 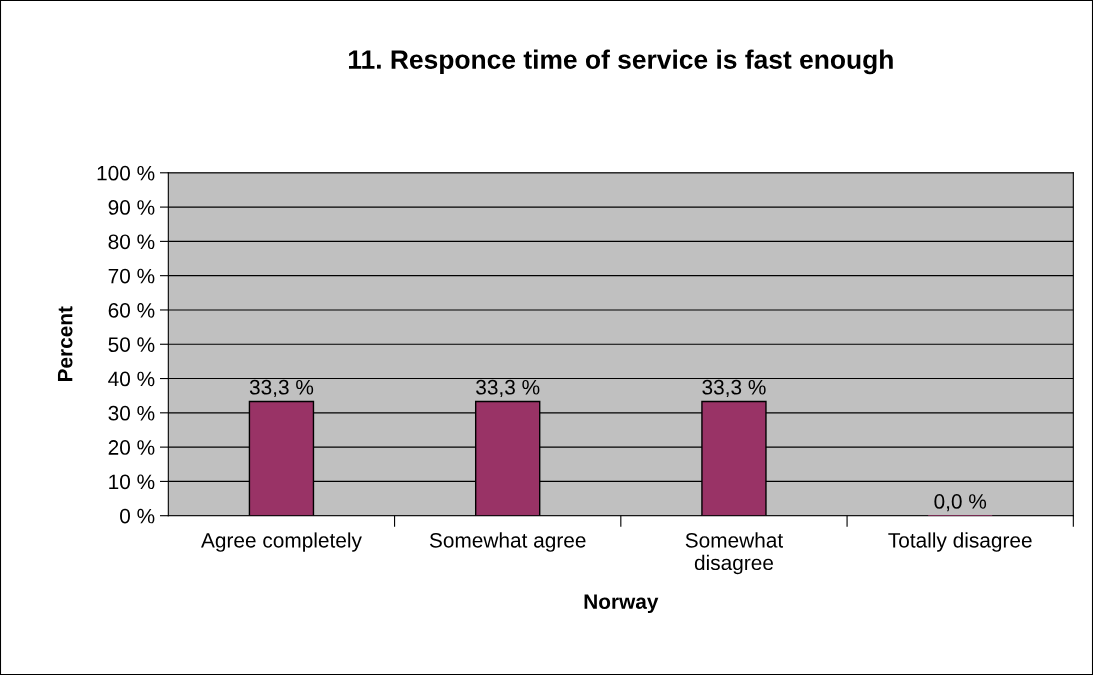 I want to click on y-tick-label: 0 %, so click(x=137, y=516).